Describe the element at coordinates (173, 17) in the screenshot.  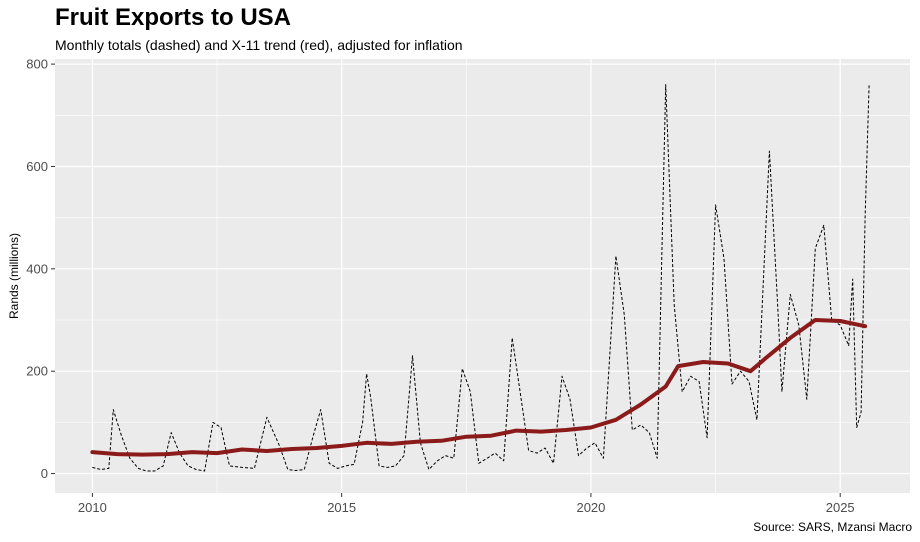
I see `chart-title: Fruit Exports to USA` at that location.